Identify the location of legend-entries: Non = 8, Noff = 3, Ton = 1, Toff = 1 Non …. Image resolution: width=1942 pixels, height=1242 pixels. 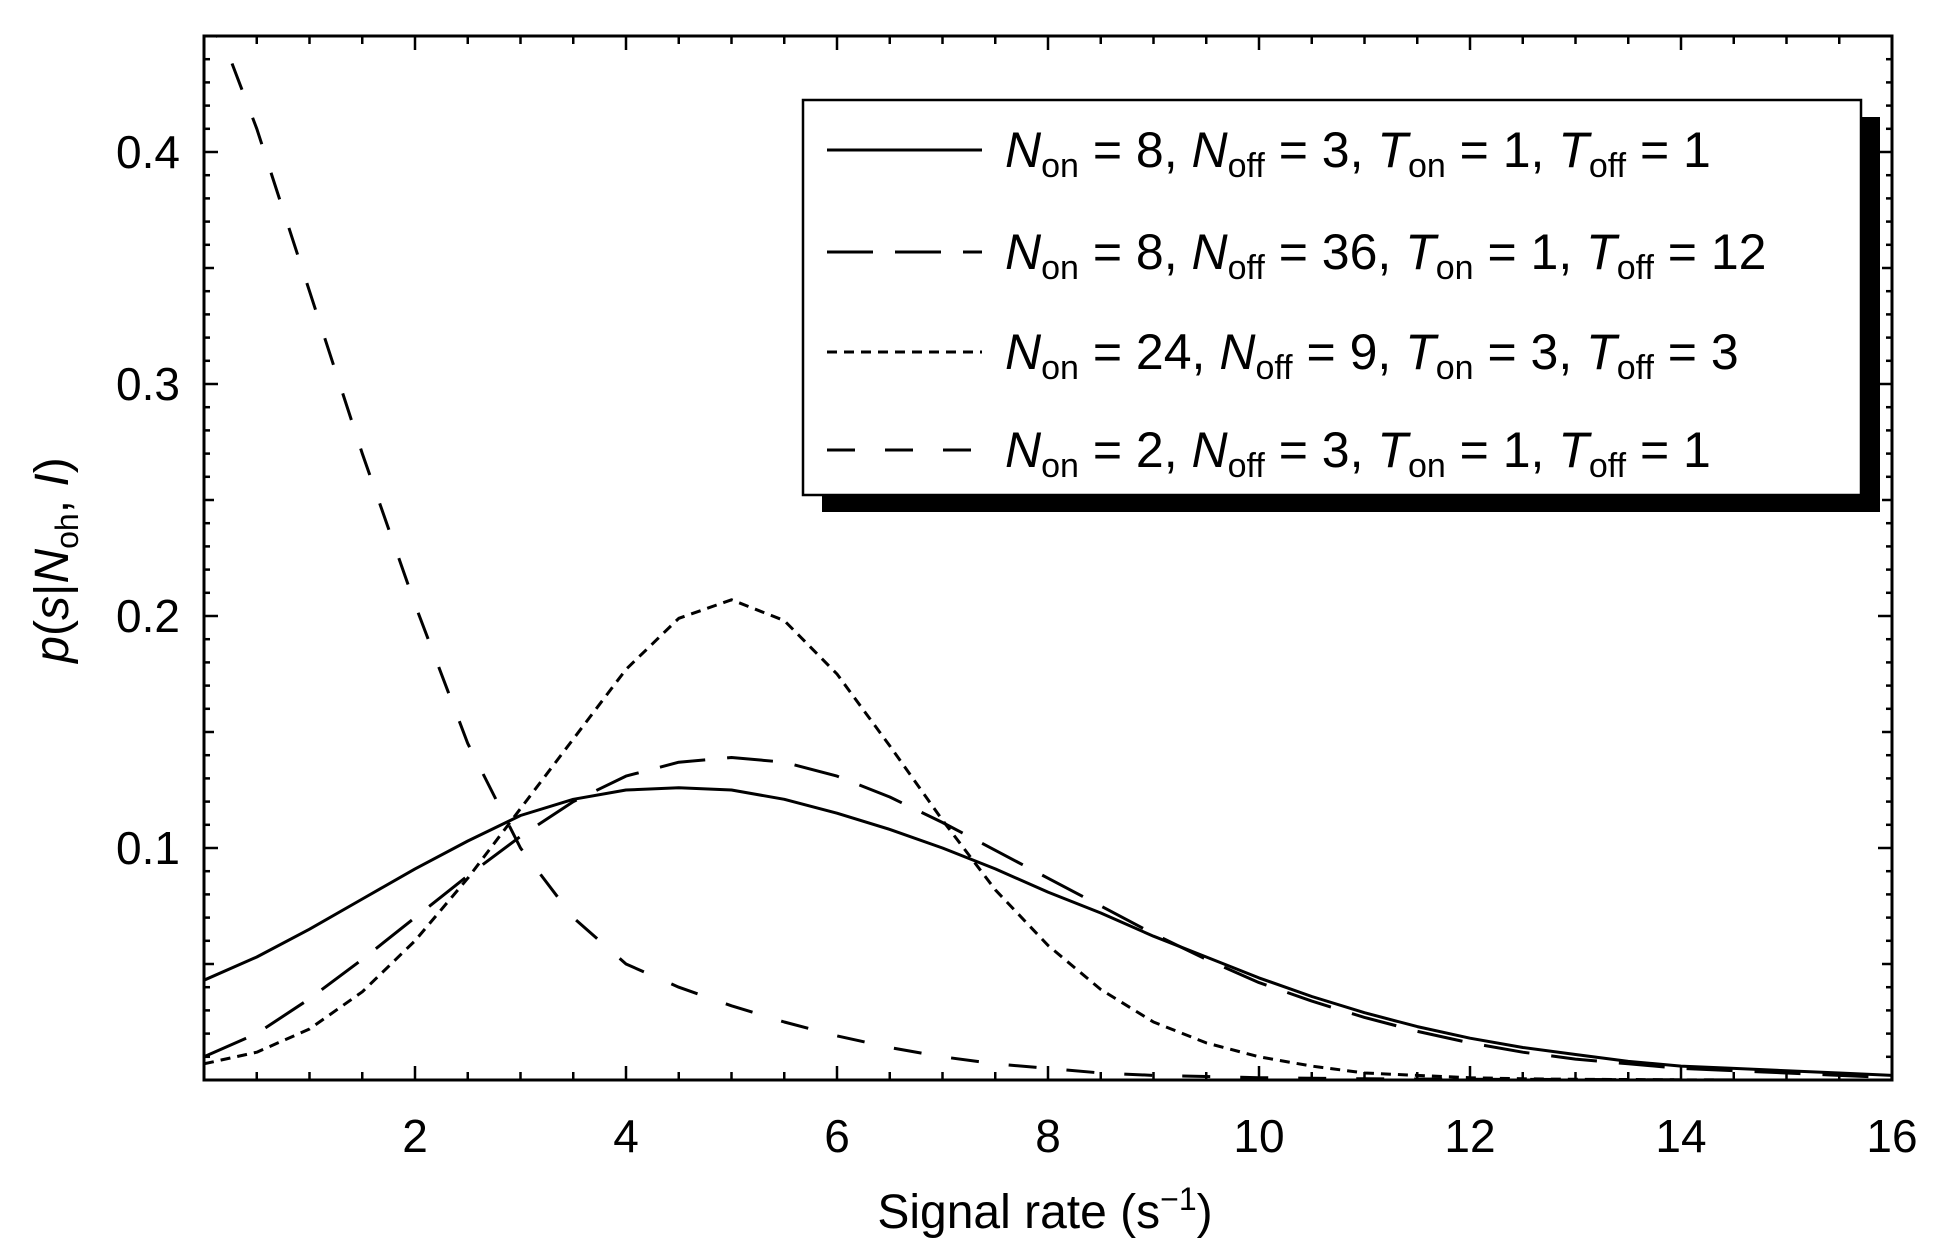
(1297, 303).